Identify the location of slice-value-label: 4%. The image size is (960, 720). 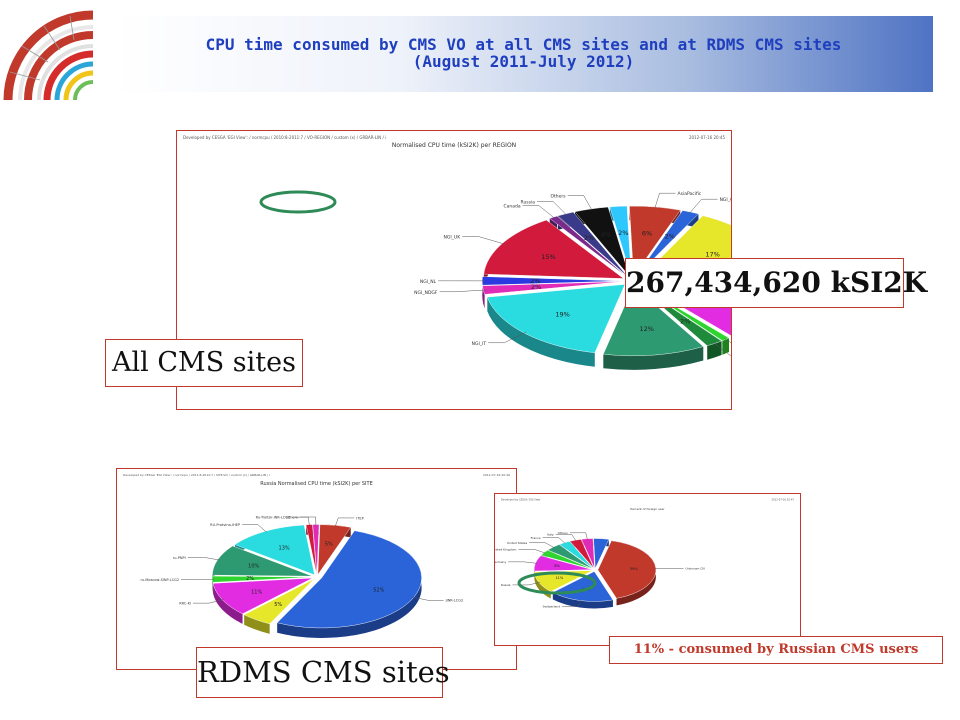
(606, 235).